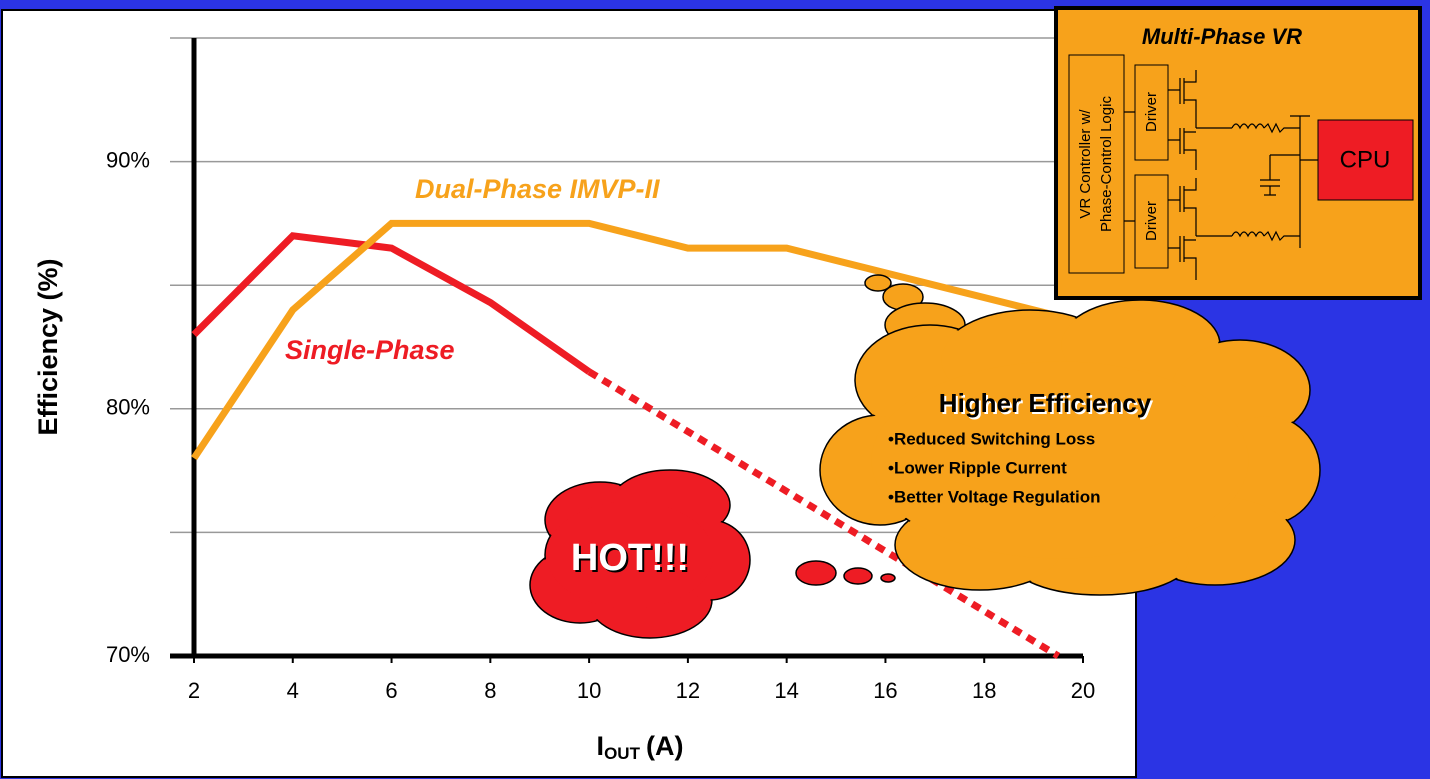 The width and height of the screenshot is (1430, 779). Describe the element at coordinates (1222, 36) in the screenshot. I see `inset-title: Multi-Phase VR` at that location.